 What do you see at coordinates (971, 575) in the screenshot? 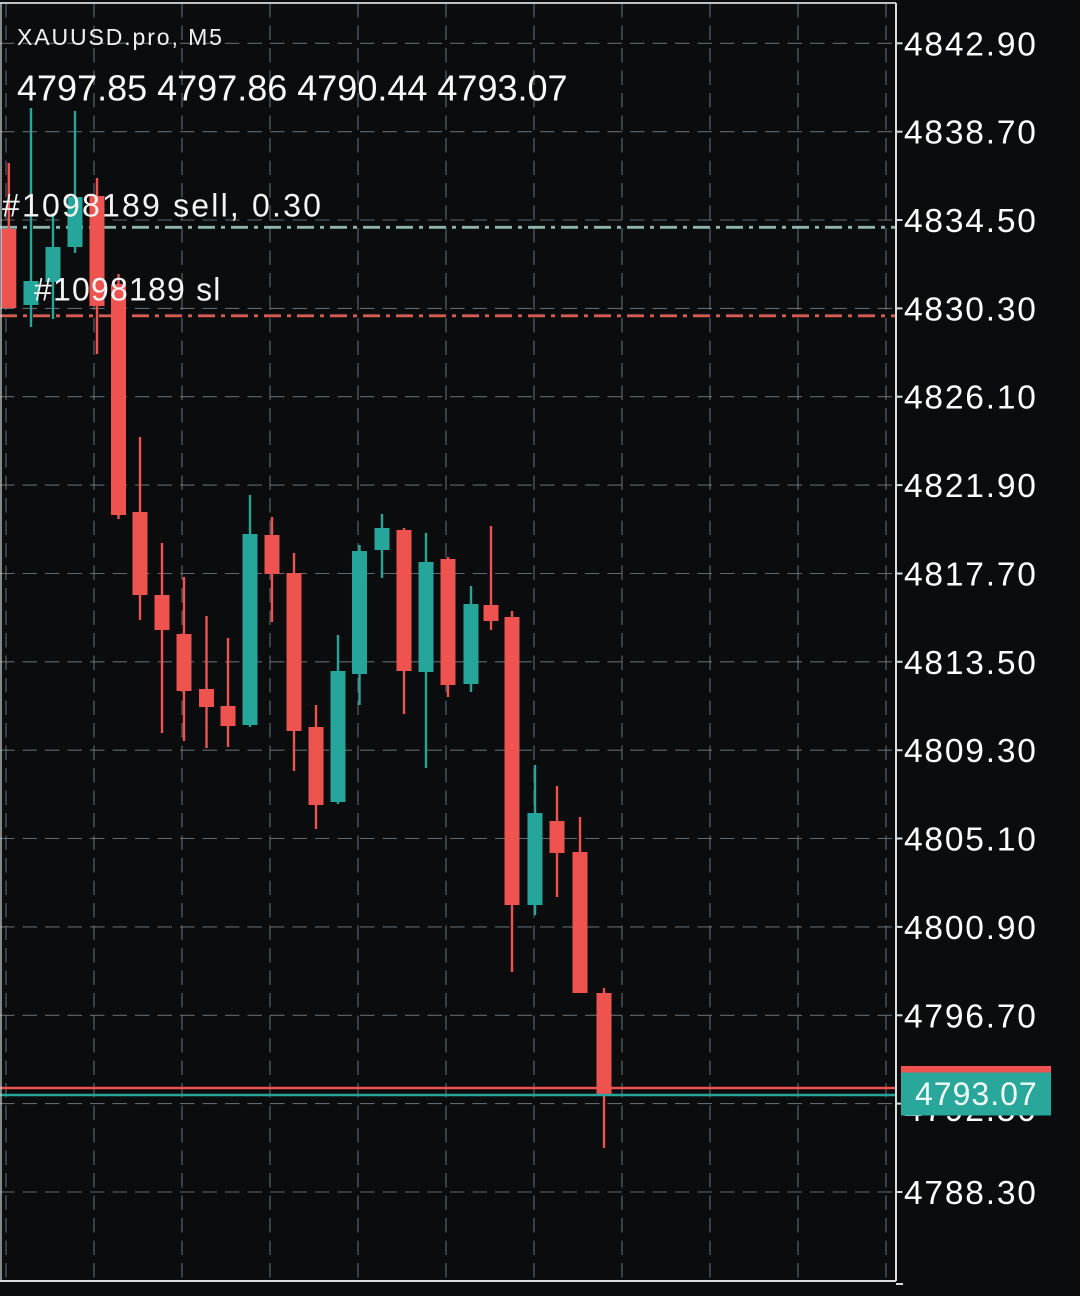
I see `svg-text: 4817.70` at bounding box center [971, 575].